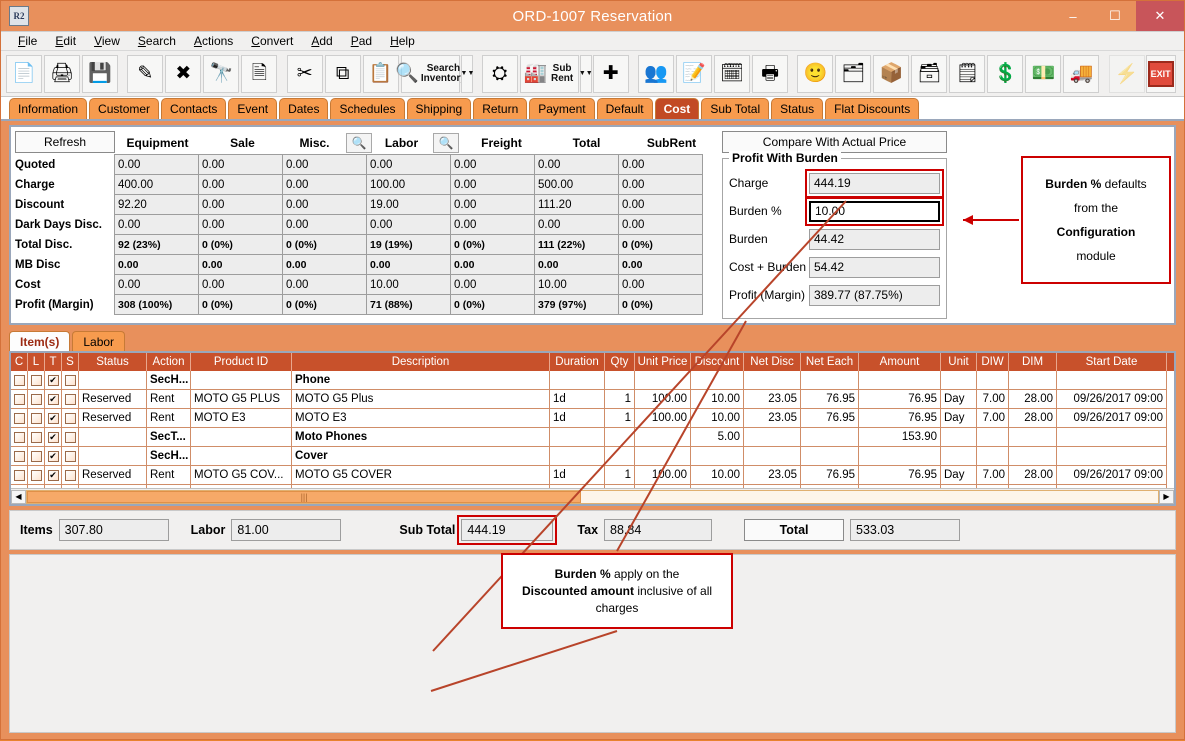 The width and height of the screenshot is (1185, 741). Describe the element at coordinates (183, 73) in the screenshot. I see `delete-icon: ✖` at that location.